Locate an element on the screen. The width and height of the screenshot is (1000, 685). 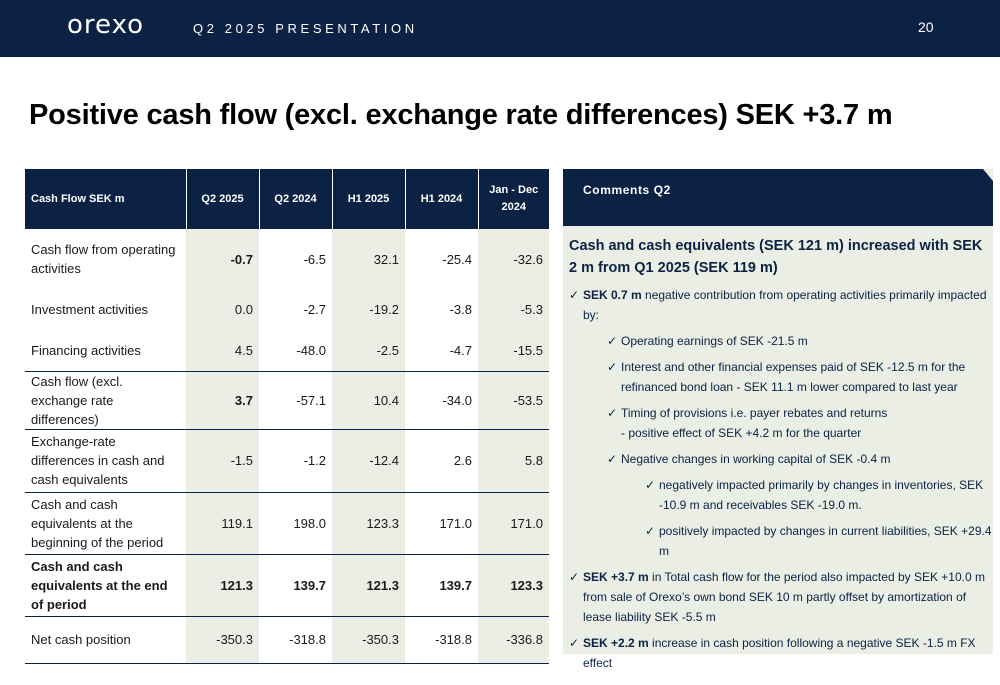
table-cell: -2.5 is located at coordinates (368, 351).